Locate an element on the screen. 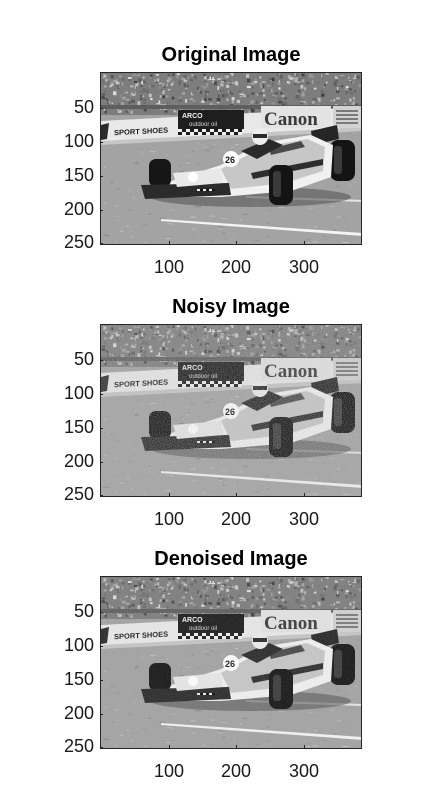  race-car: 26 is located at coordinates (248, 166).